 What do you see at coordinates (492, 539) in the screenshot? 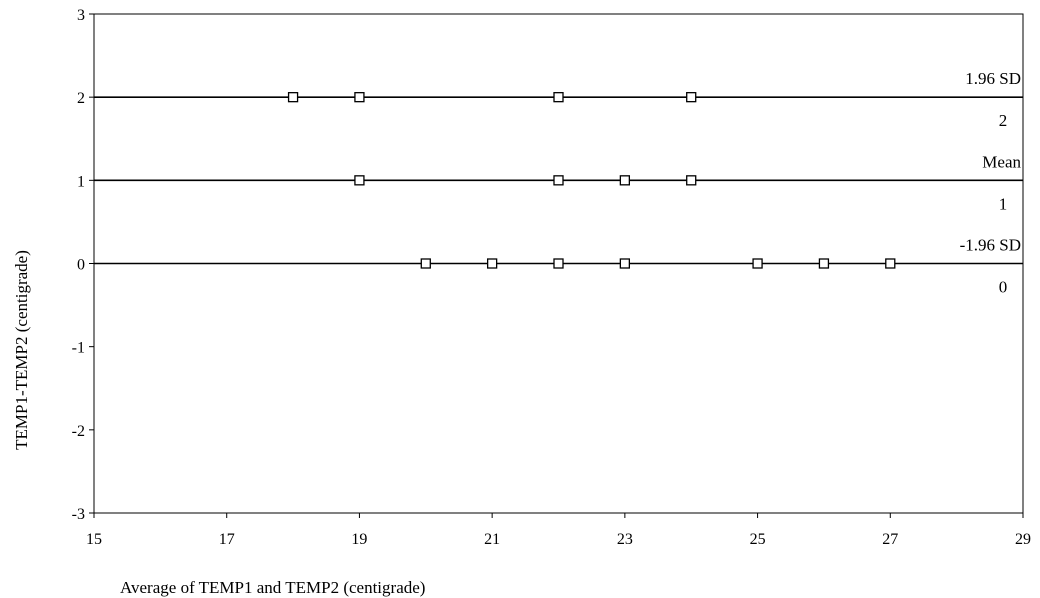
I see `x-tick-label-3: 21` at bounding box center [492, 539].